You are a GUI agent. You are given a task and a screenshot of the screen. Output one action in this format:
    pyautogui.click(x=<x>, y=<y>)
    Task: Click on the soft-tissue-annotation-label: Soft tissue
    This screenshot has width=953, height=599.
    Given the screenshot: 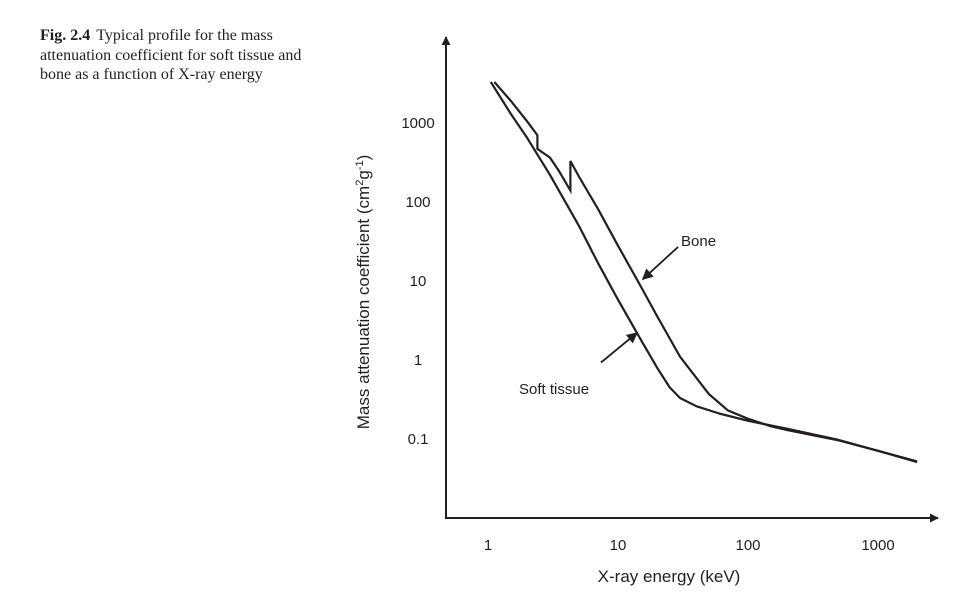 What is the action you would take?
    pyautogui.click(x=554, y=389)
    